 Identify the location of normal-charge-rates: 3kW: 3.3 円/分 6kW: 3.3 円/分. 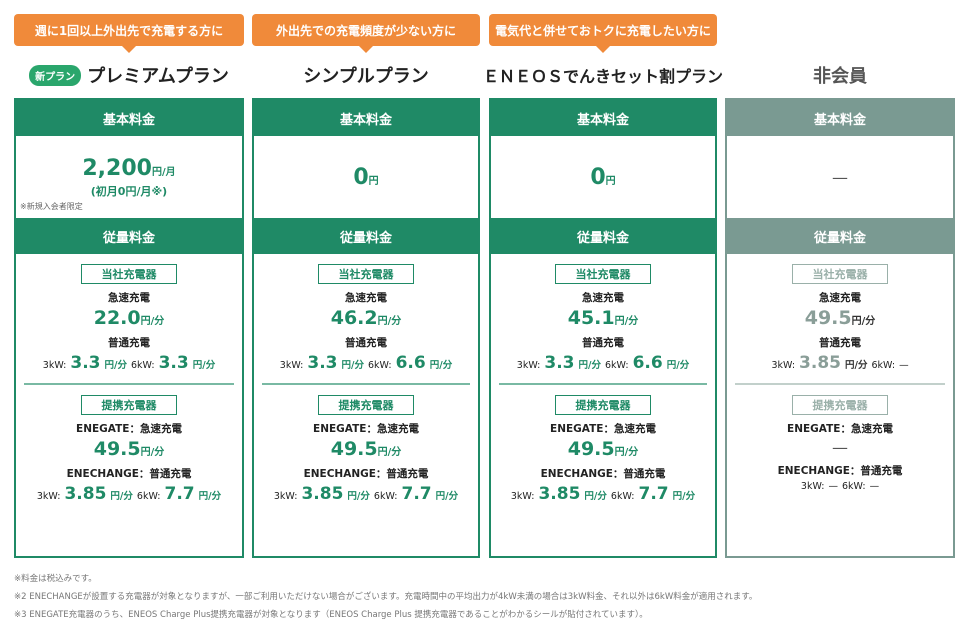
(129, 363).